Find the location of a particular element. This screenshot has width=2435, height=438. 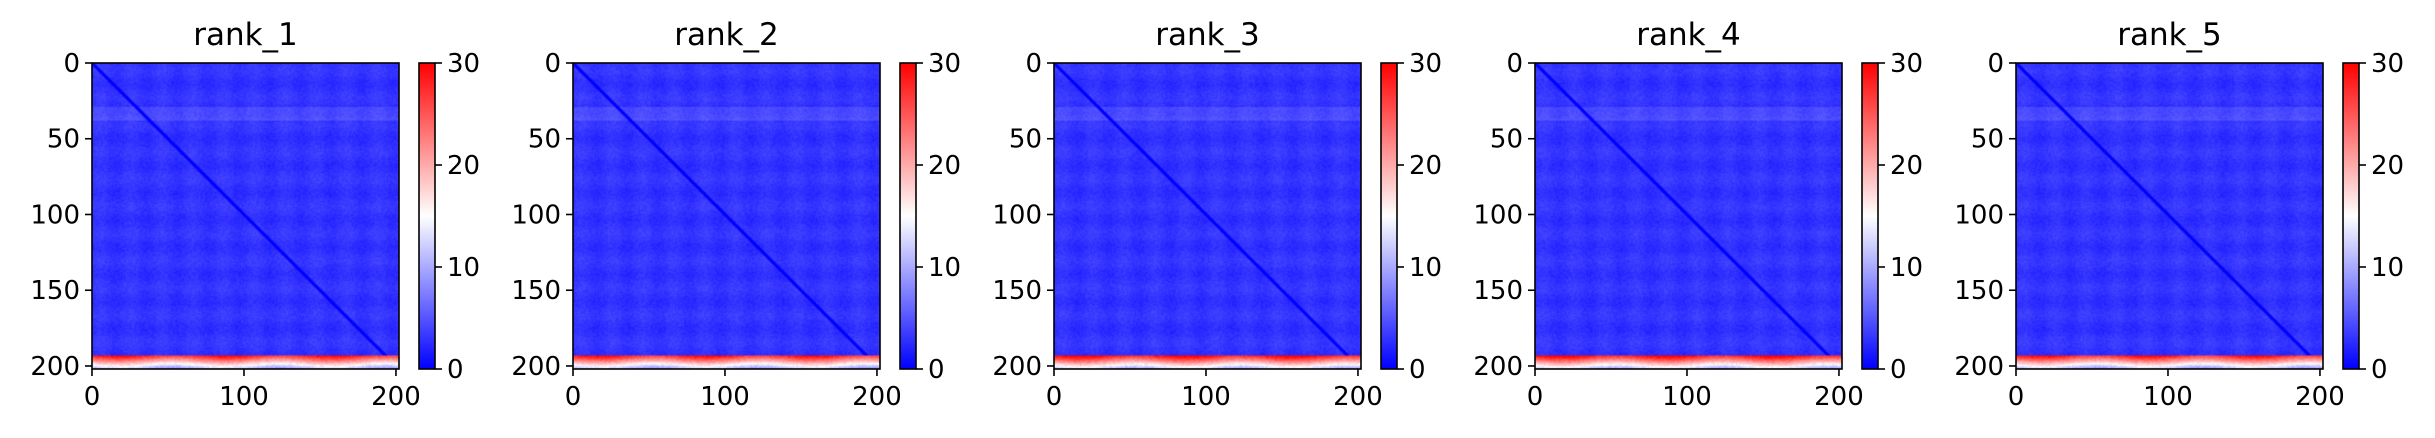

panel-title: rank_5 is located at coordinates (2169, 35).